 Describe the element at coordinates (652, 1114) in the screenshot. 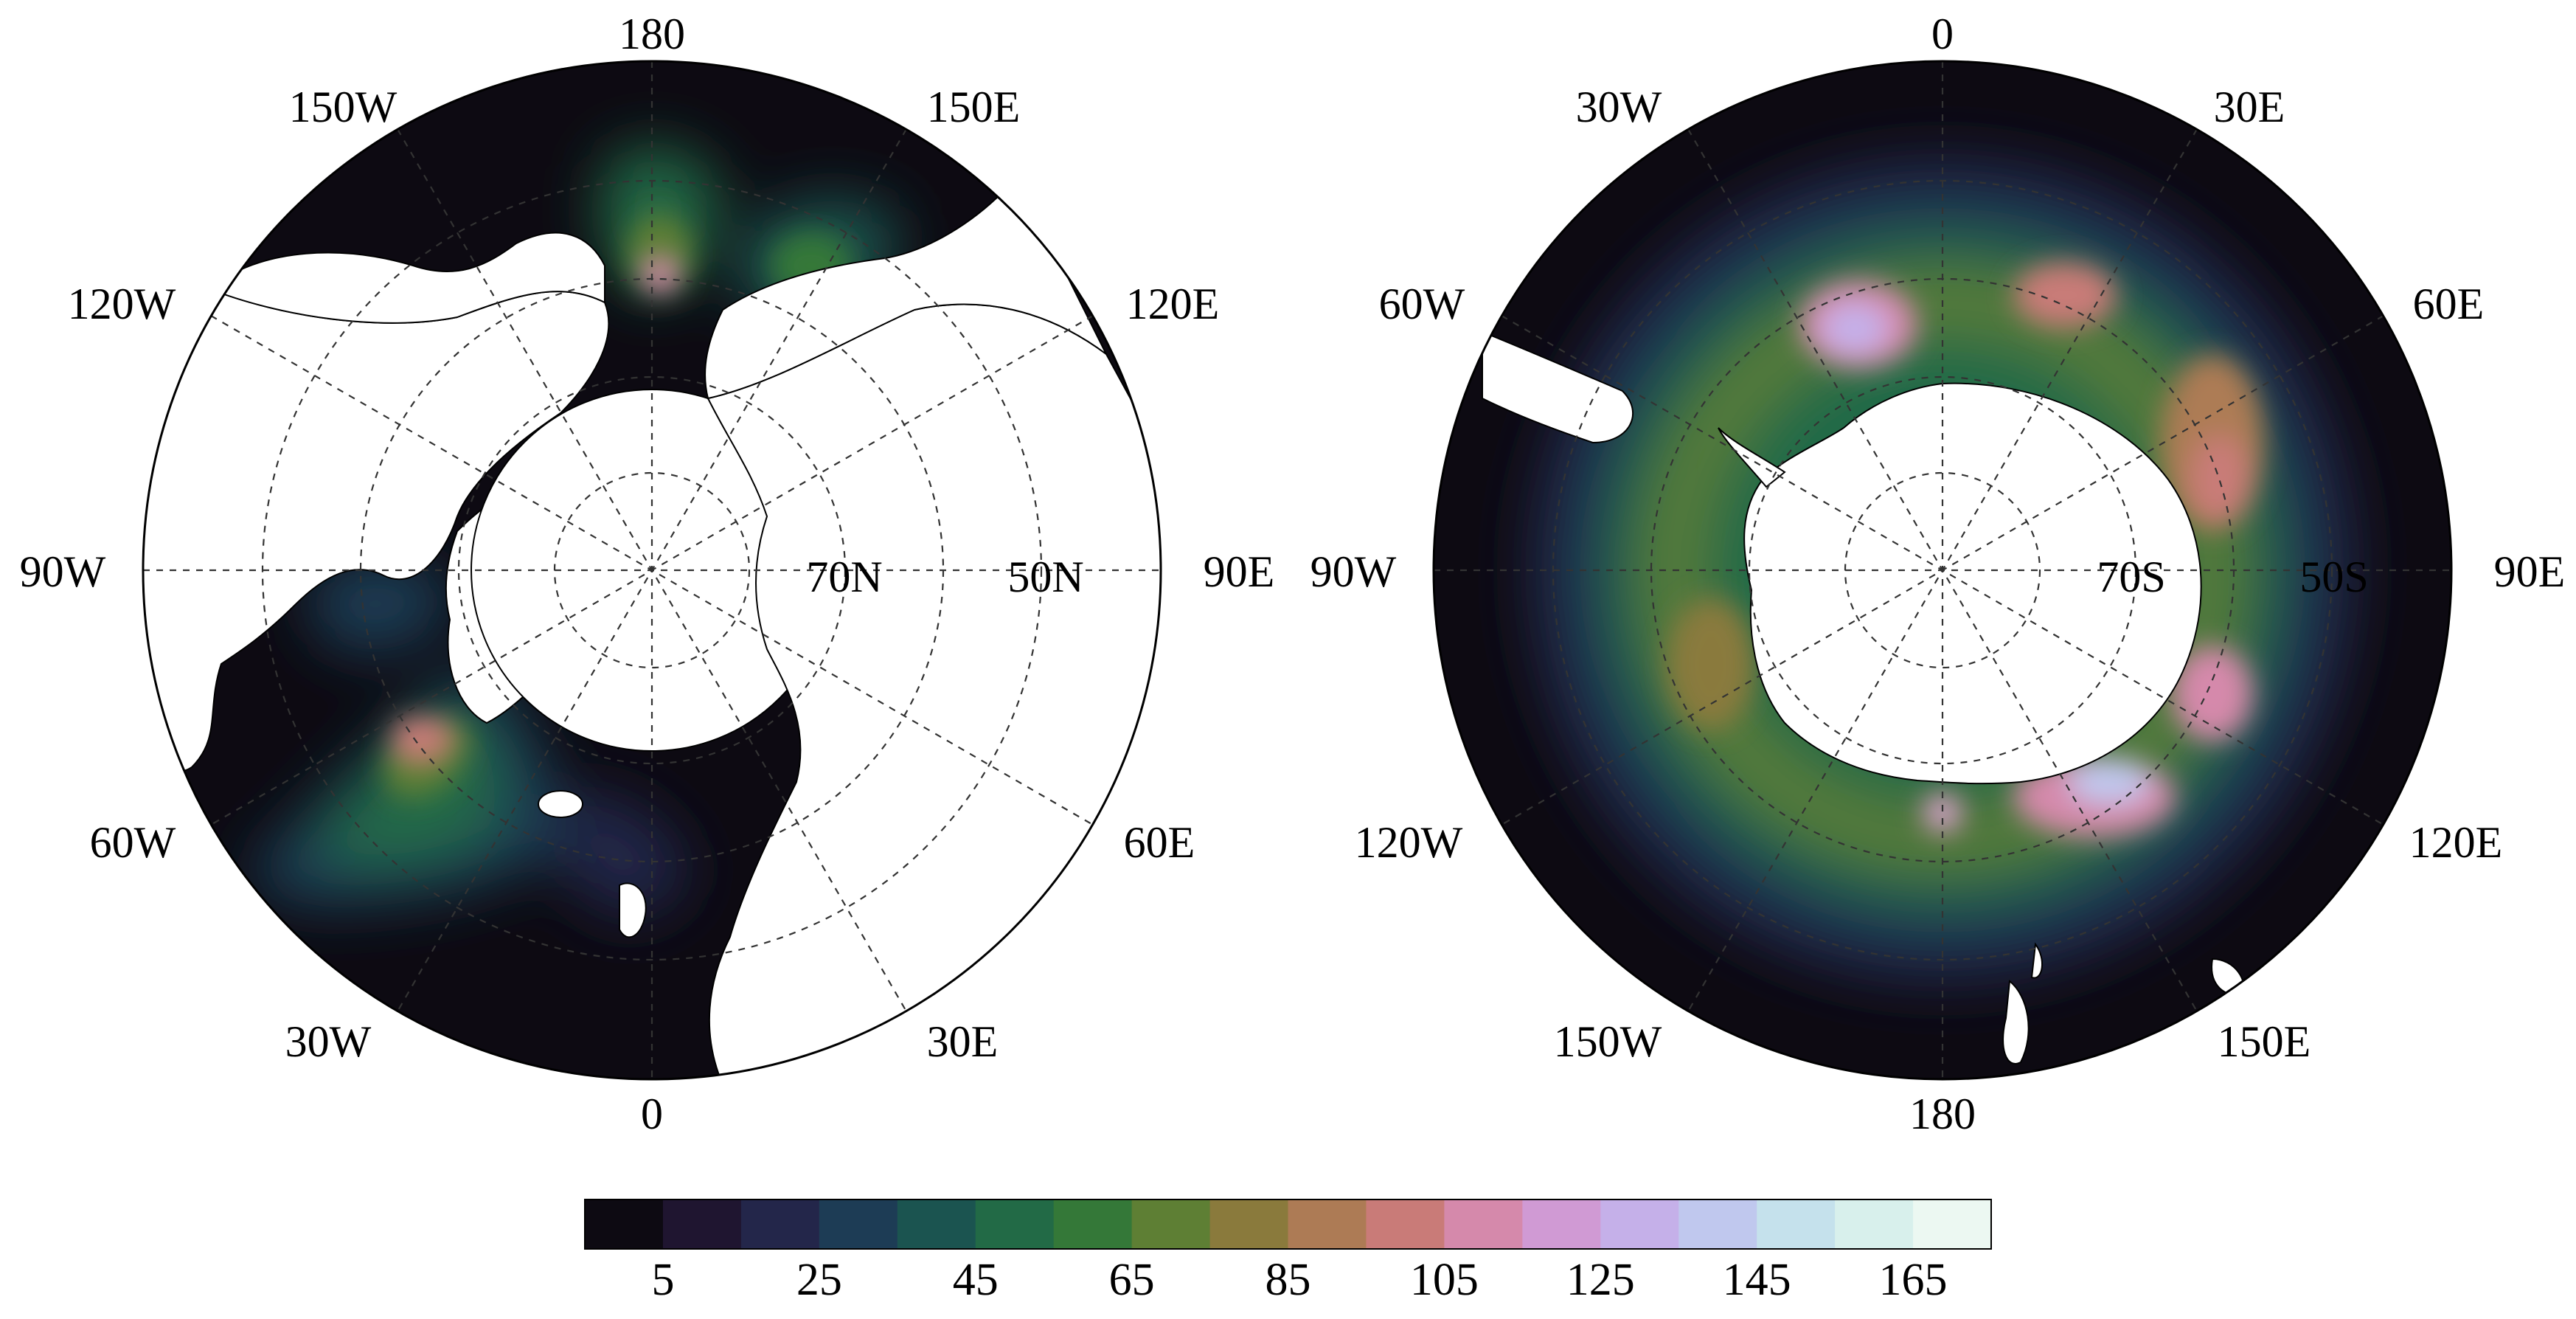

I see `north-label-bottom: 0` at that location.